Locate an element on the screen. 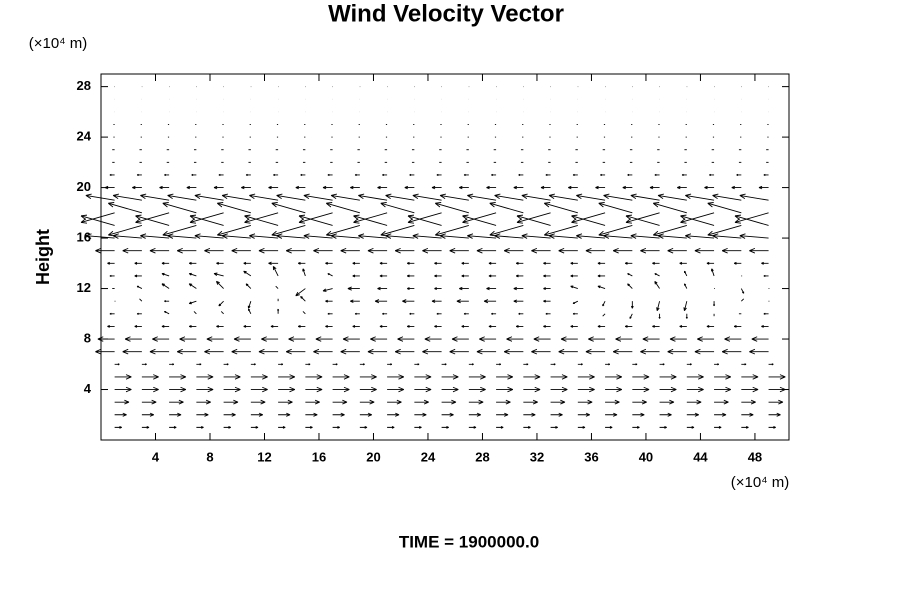 This screenshot has height=600, width=900. y-tick-label: 4 is located at coordinates (88, 388).